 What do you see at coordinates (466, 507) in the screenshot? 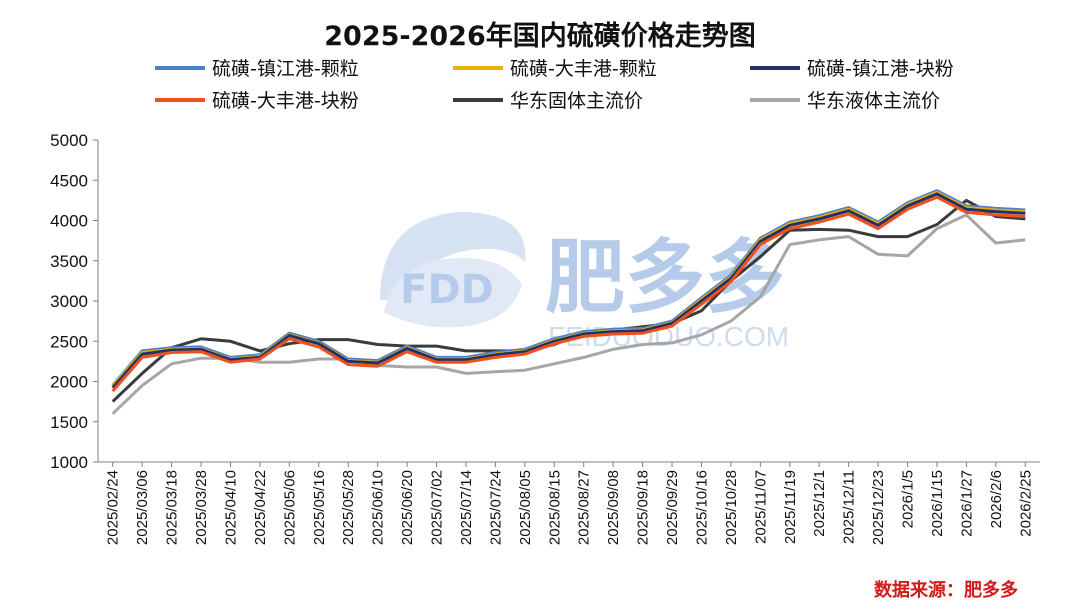
I see `x-tick-label: 2025/07/14` at bounding box center [466, 507].